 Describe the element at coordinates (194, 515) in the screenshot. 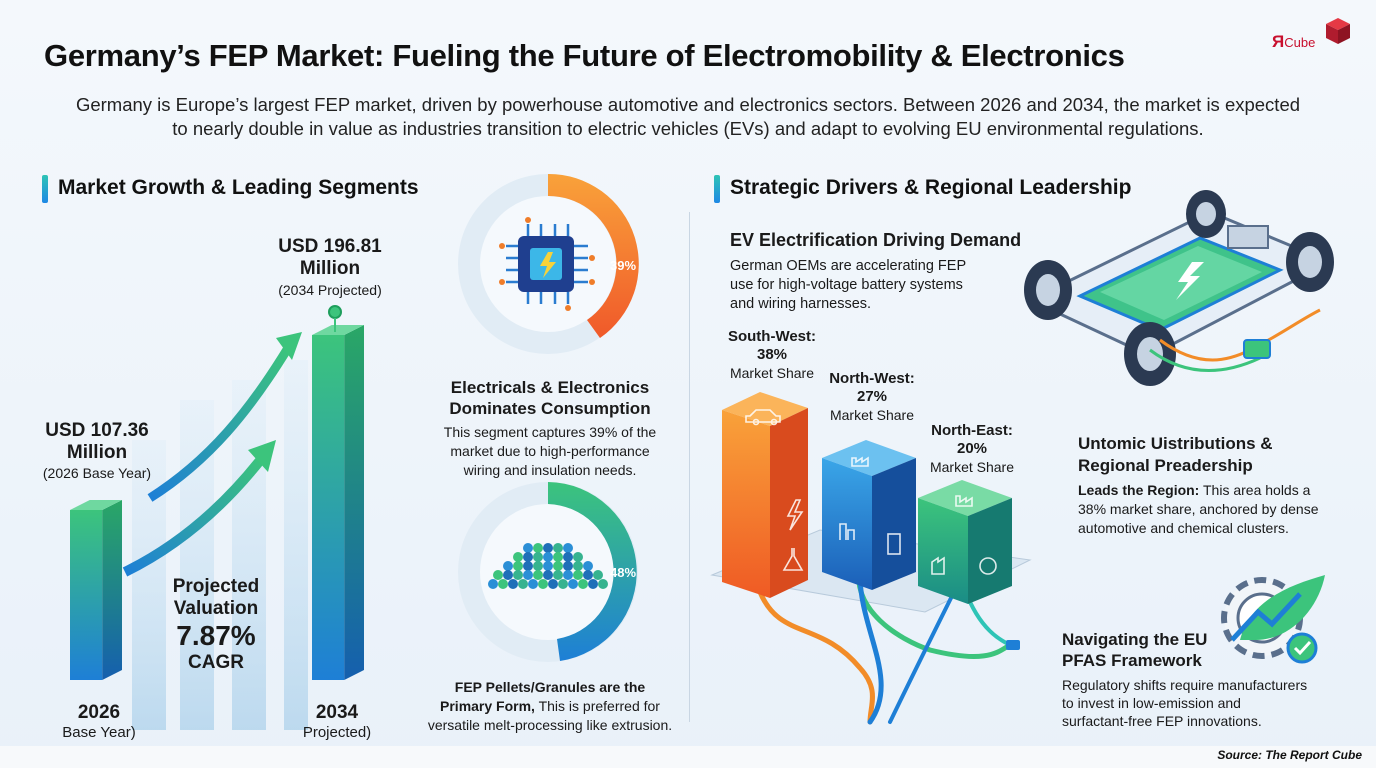

I see `growth-arrow-lower` at that location.